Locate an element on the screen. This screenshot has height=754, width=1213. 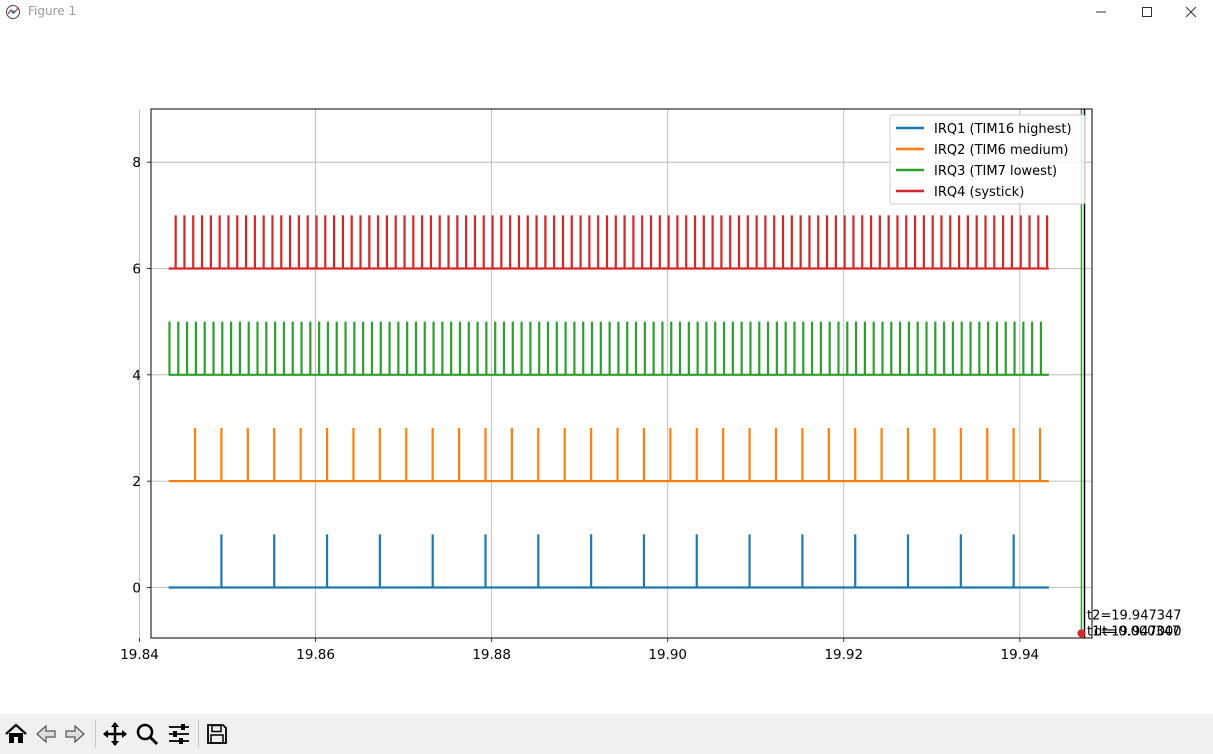
y-tick-label: 4 is located at coordinates (136, 376).